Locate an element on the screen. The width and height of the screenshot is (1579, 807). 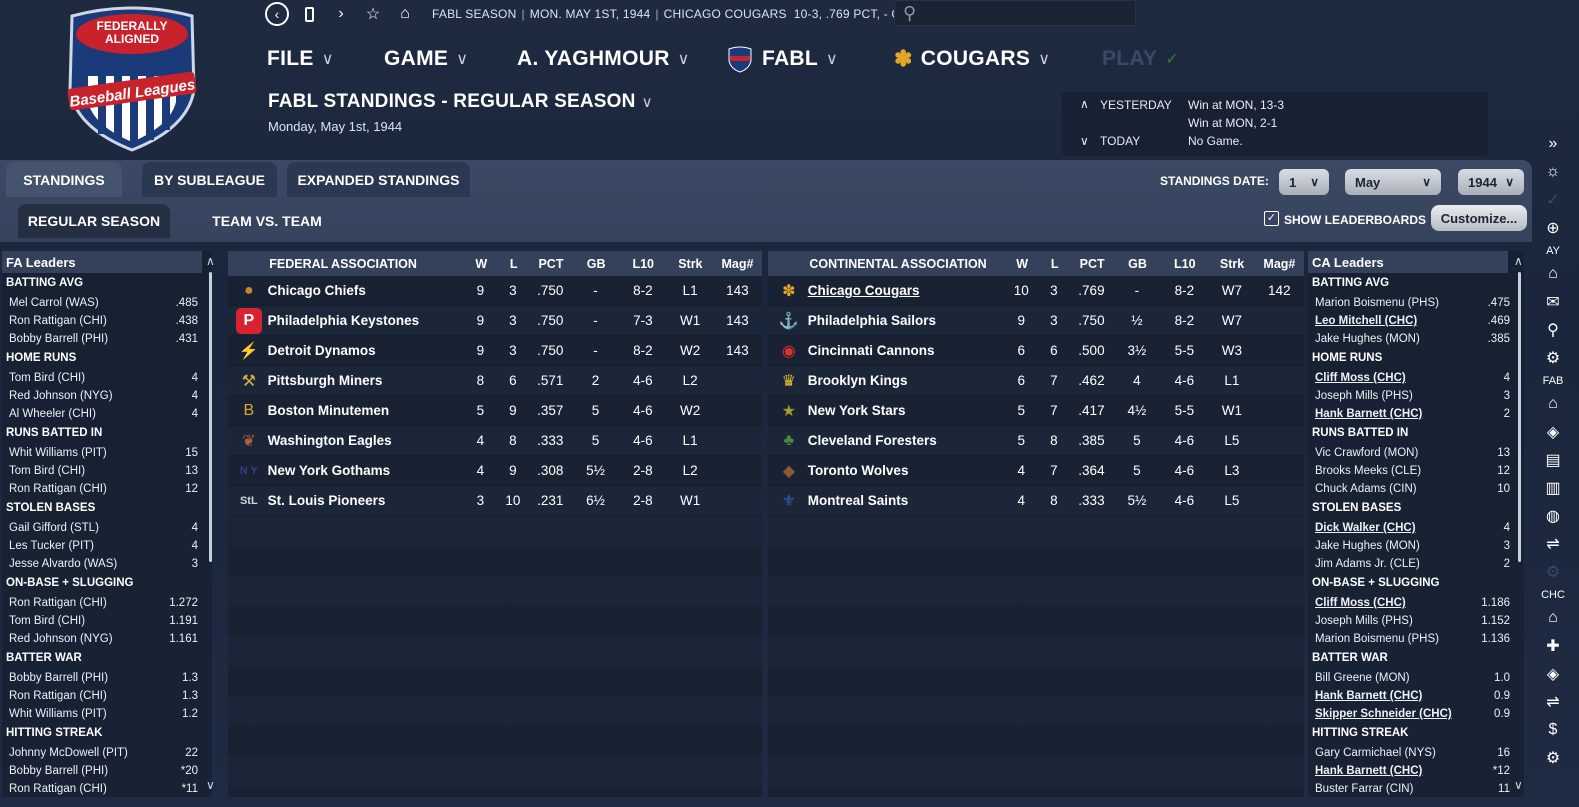
up-arrow-icon: ∧ is located at coordinates (1084, 104).